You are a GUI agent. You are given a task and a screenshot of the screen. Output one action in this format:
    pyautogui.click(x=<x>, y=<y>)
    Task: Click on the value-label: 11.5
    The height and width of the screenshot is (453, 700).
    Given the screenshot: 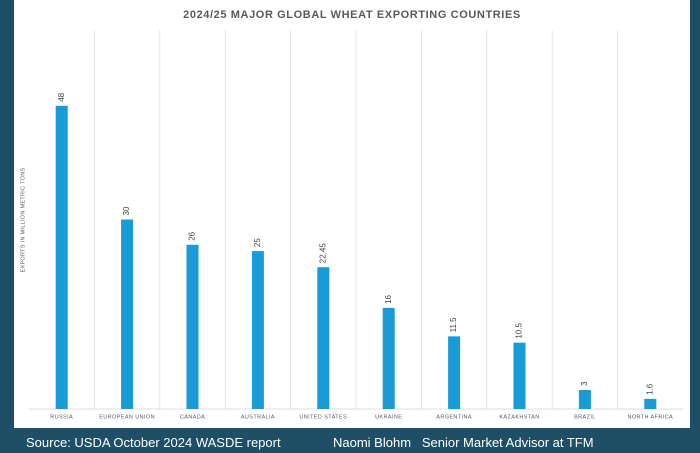 What is the action you would take?
    pyautogui.click(x=453, y=325)
    